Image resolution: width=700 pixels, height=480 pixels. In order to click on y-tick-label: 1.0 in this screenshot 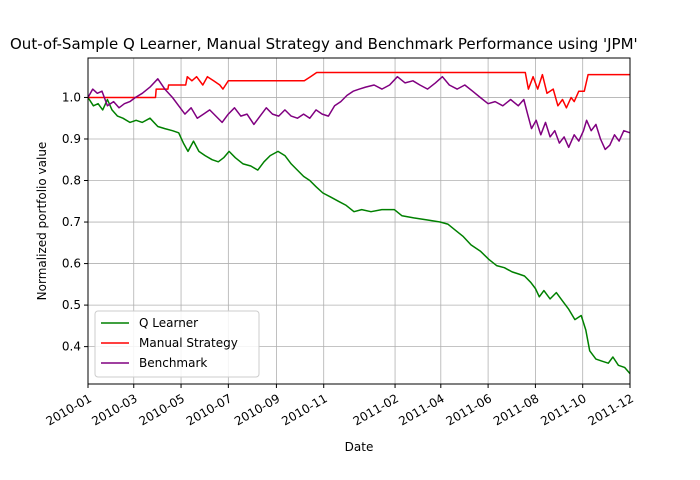, I will do `click(71, 97)`.